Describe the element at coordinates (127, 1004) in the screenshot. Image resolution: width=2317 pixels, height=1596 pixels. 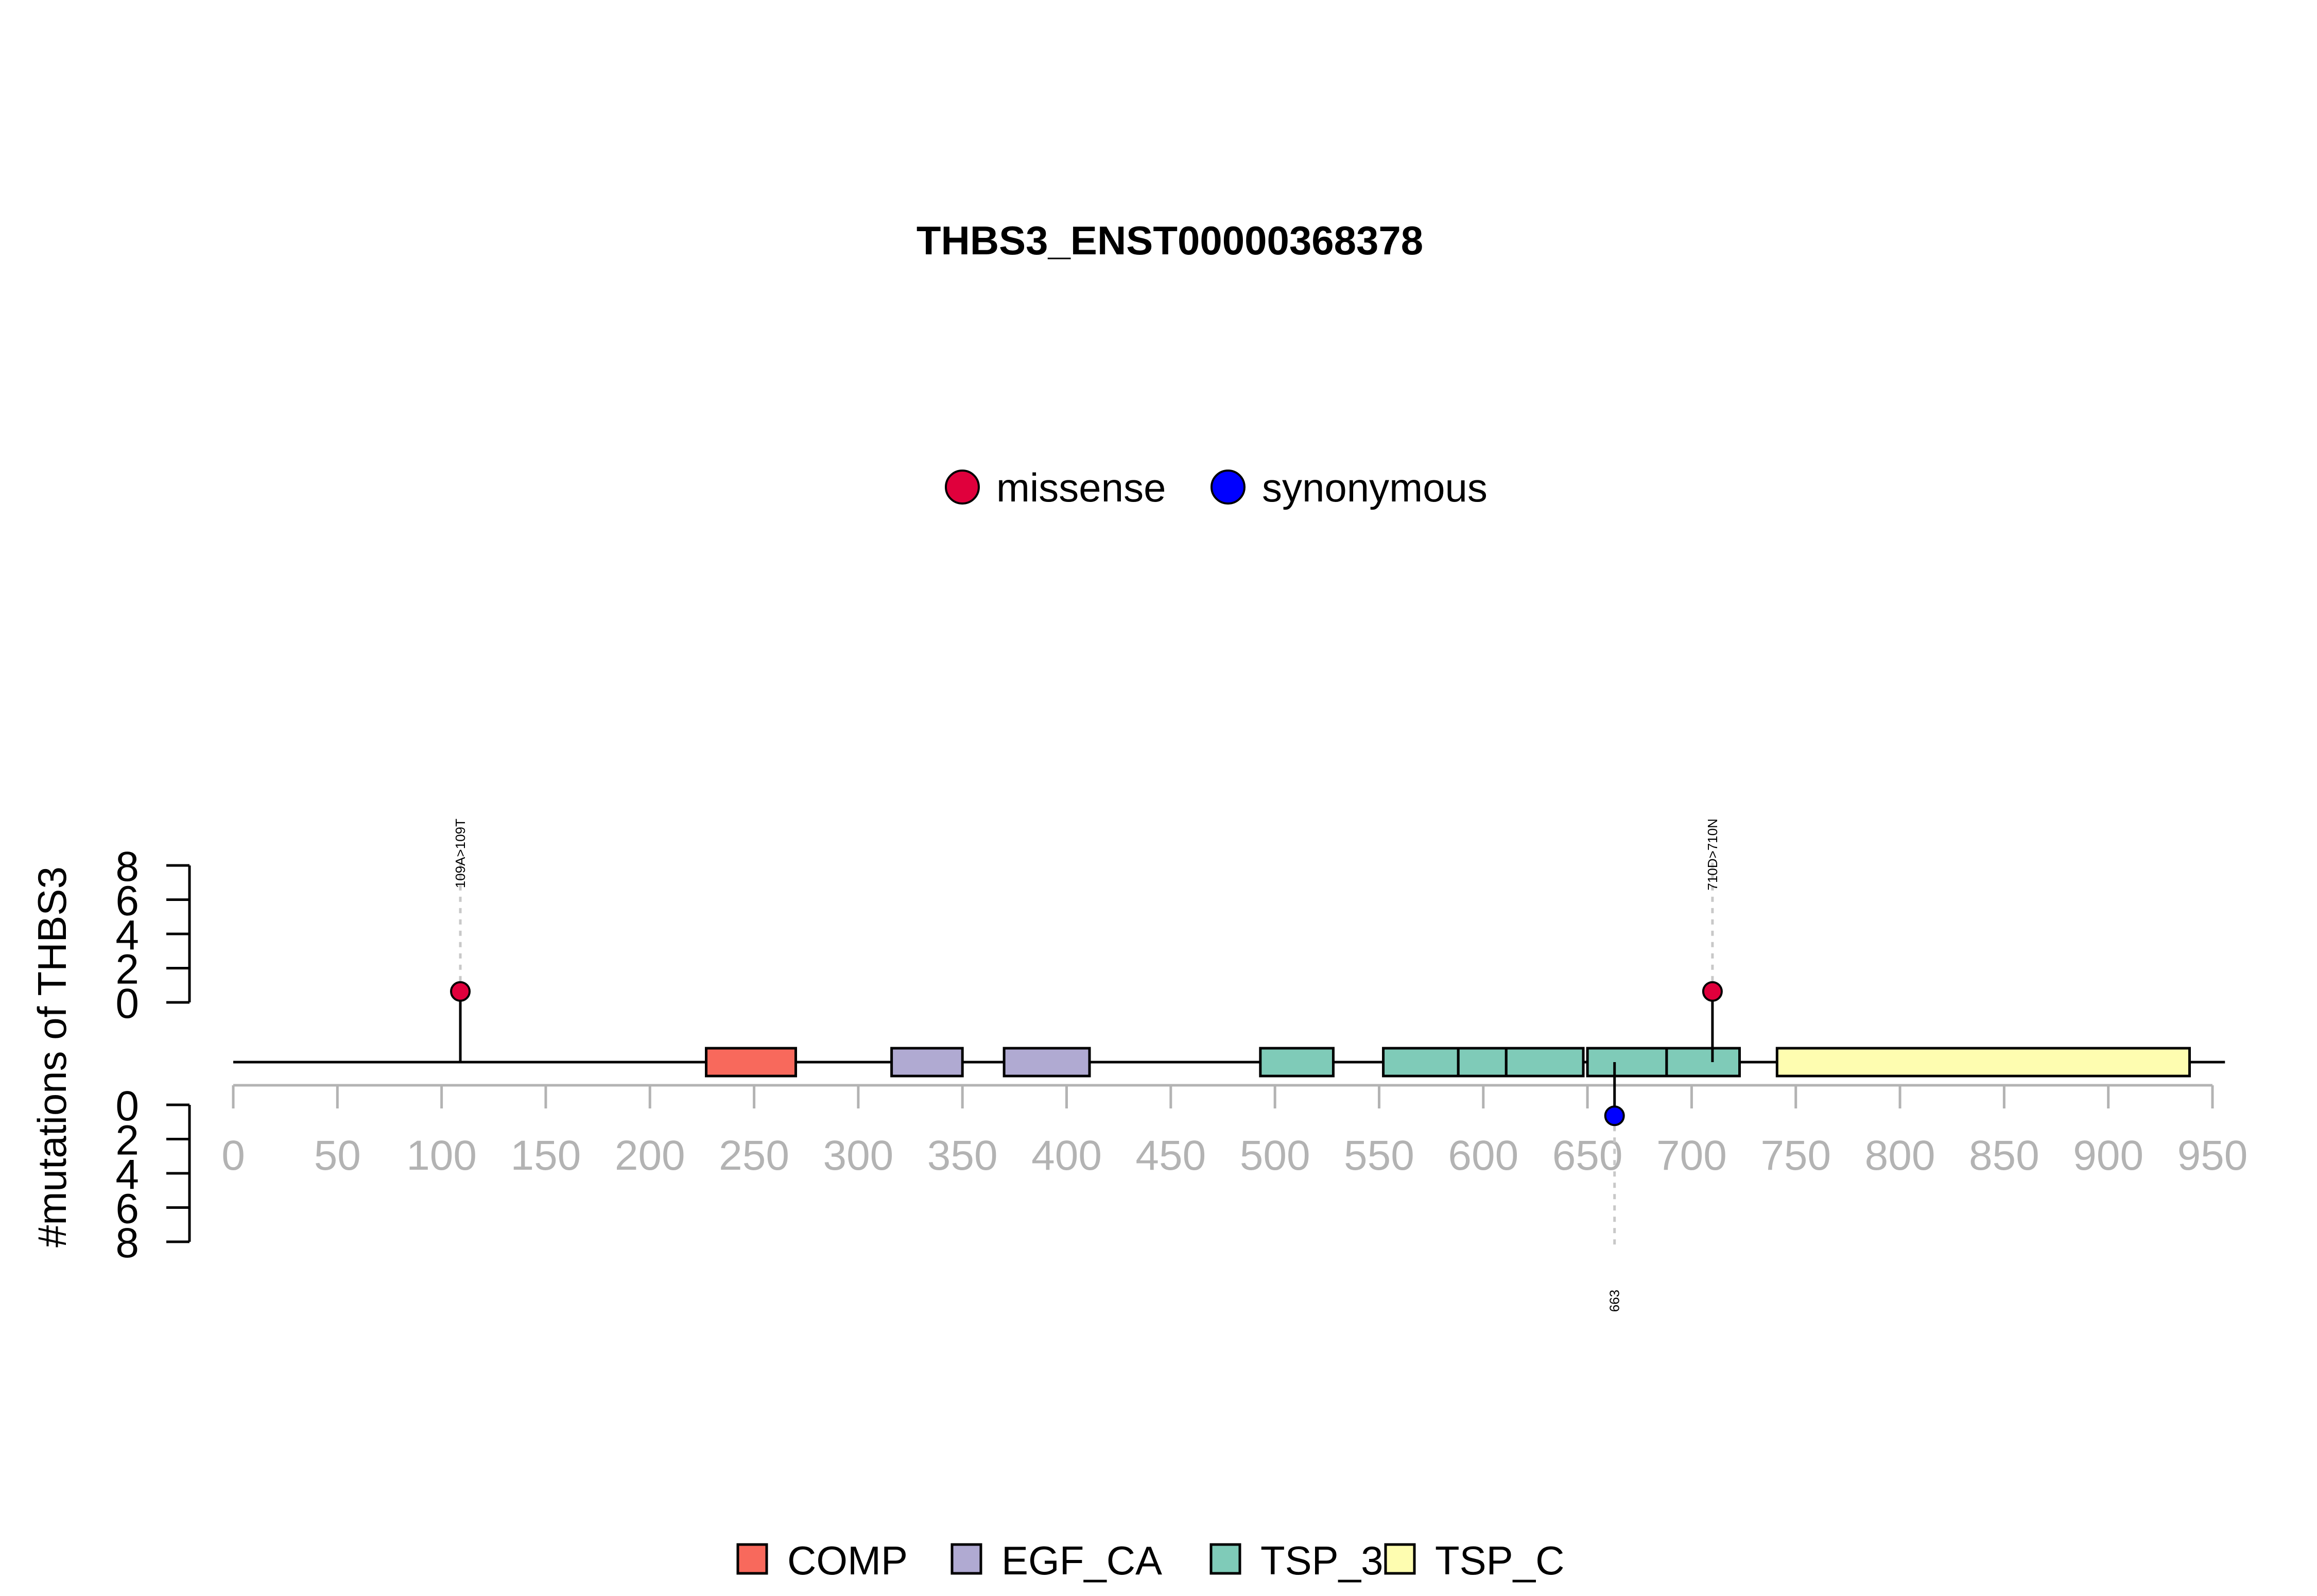
I see `y-tick-label-top-0: 0` at that location.